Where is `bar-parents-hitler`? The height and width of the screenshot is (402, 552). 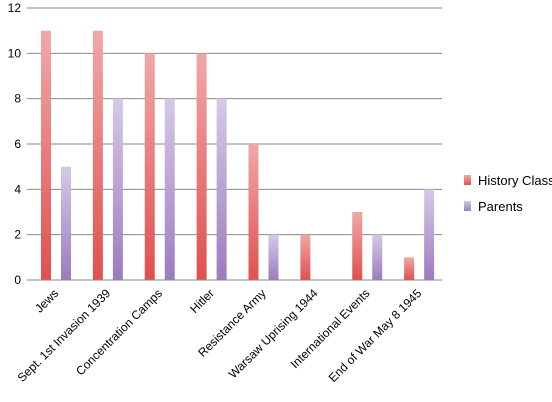 bar-parents-hitler is located at coordinates (221, 189).